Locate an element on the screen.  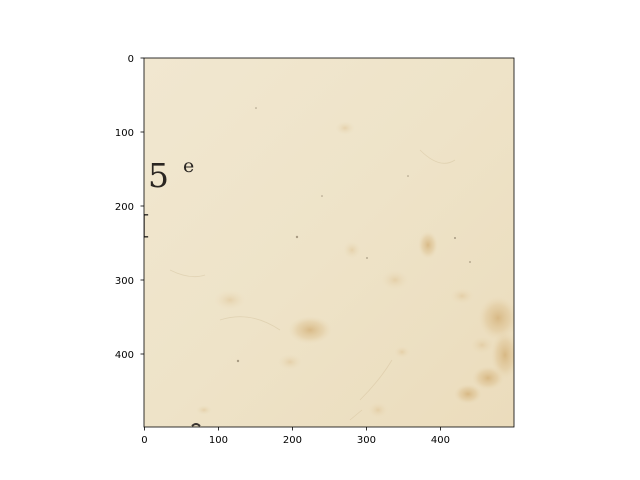
y-tick-label: 200 is located at coordinates (124, 207).